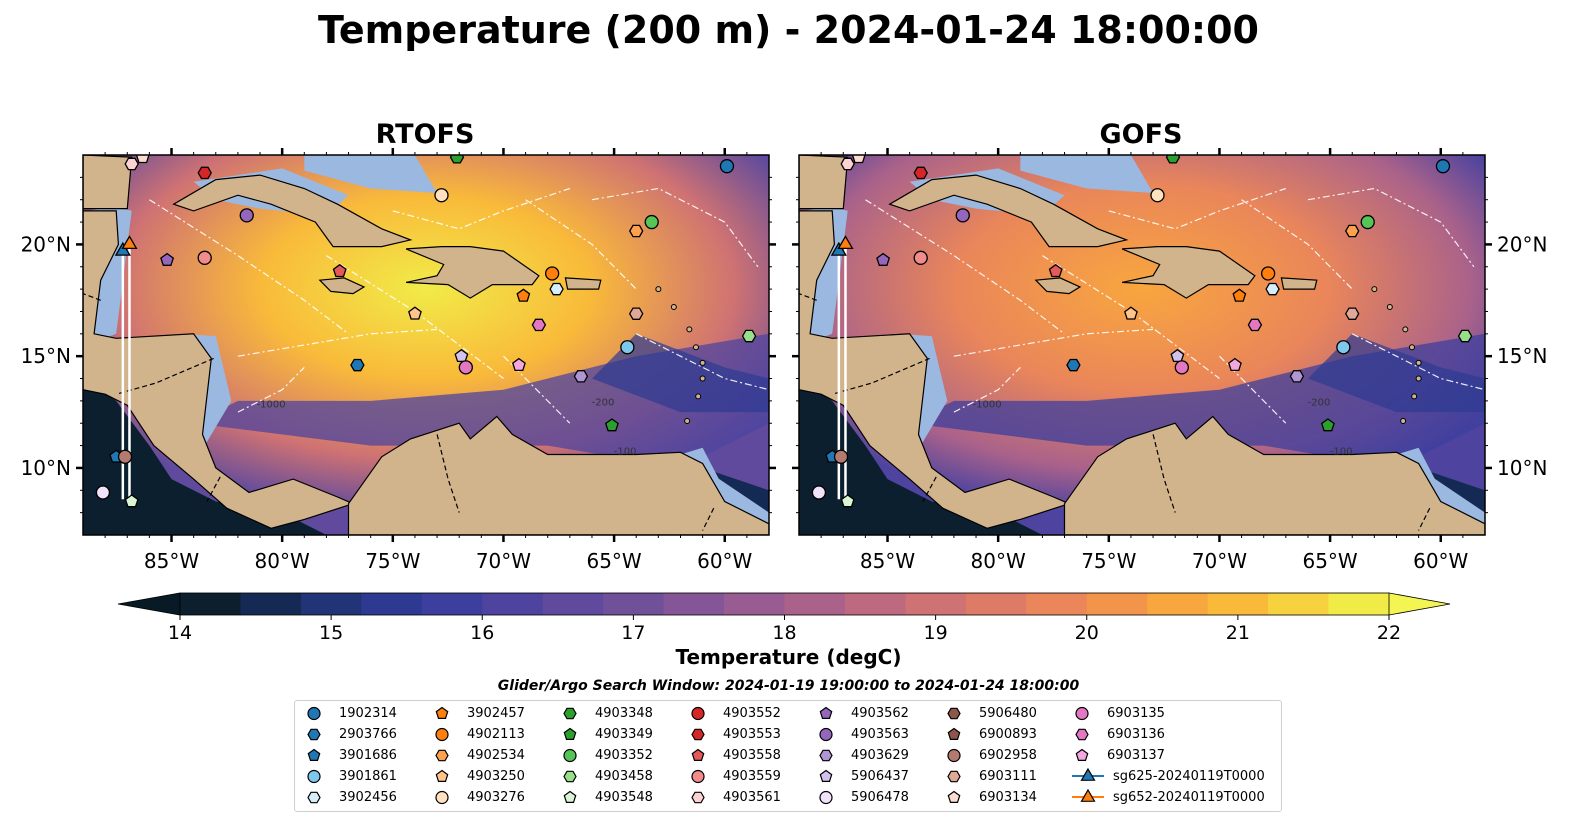 This screenshot has height=826, width=1577. Describe the element at coordinates (1168, 776) in the screenshot. I see `legend-item: sg625-20240119T0000` at that location.